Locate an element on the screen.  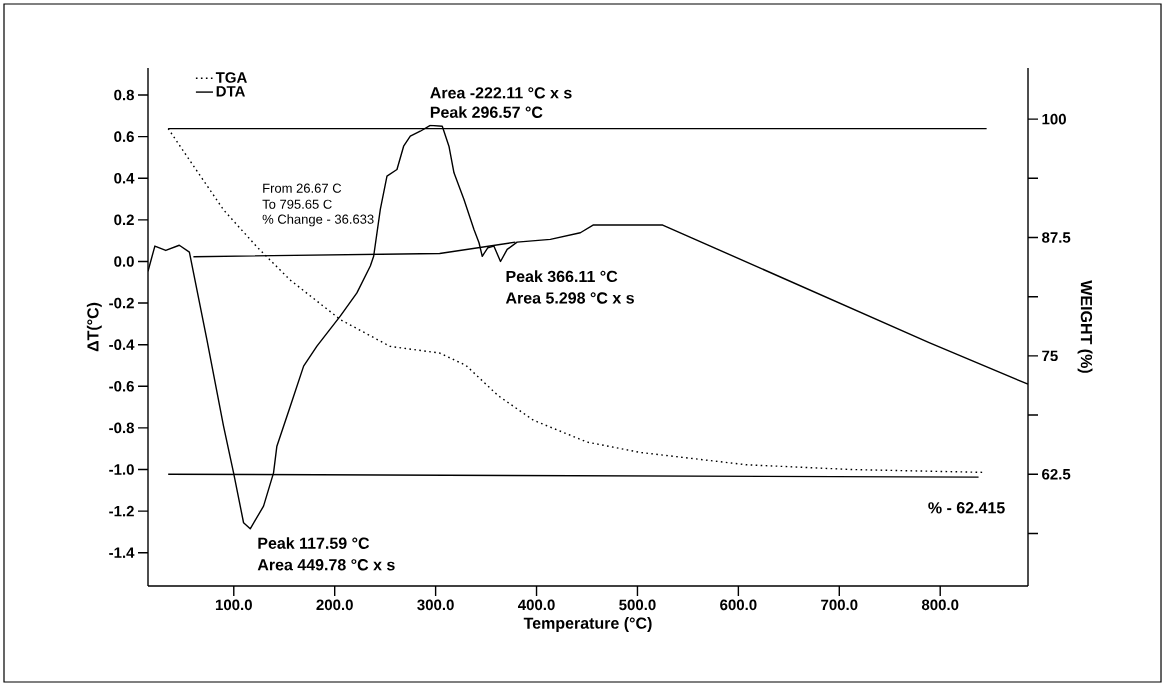
annotation: Area -222.11 °C x s is located at coordinates (501, 93).